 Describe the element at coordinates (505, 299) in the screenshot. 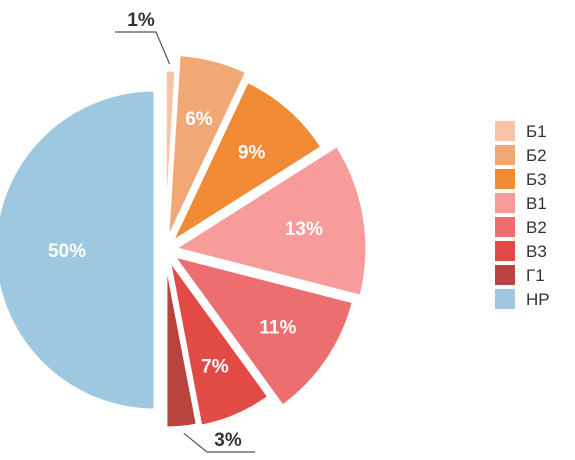

I see `legend-swatch-НР` at that location.